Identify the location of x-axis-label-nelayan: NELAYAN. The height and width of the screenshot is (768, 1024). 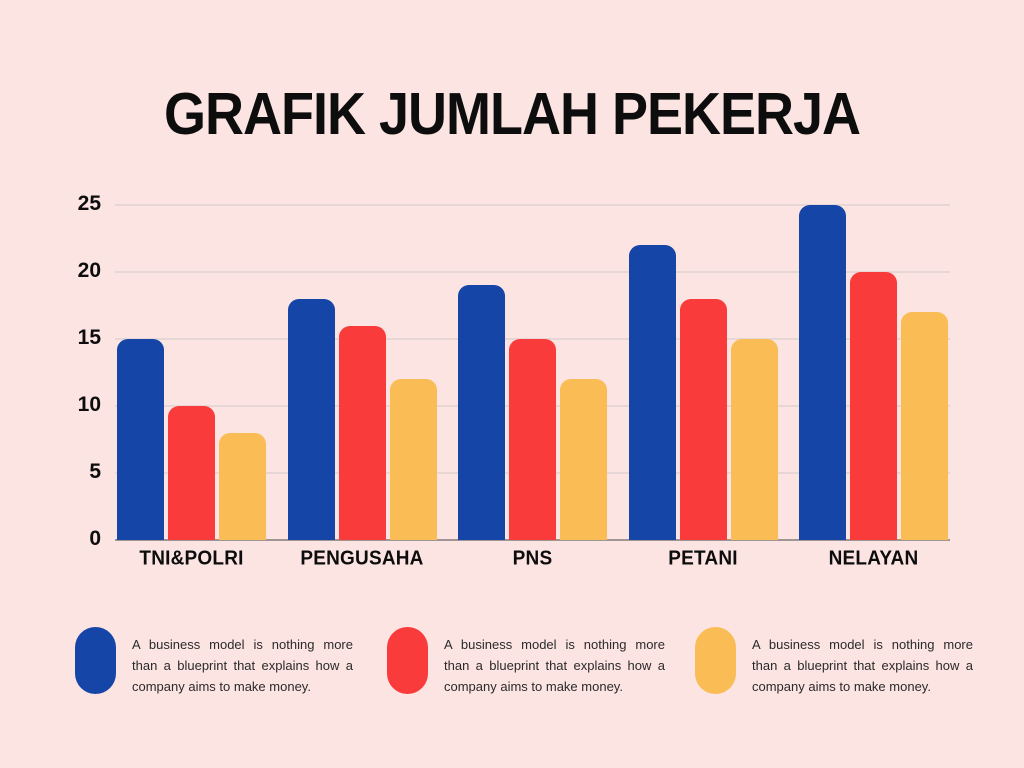
(873, 558).